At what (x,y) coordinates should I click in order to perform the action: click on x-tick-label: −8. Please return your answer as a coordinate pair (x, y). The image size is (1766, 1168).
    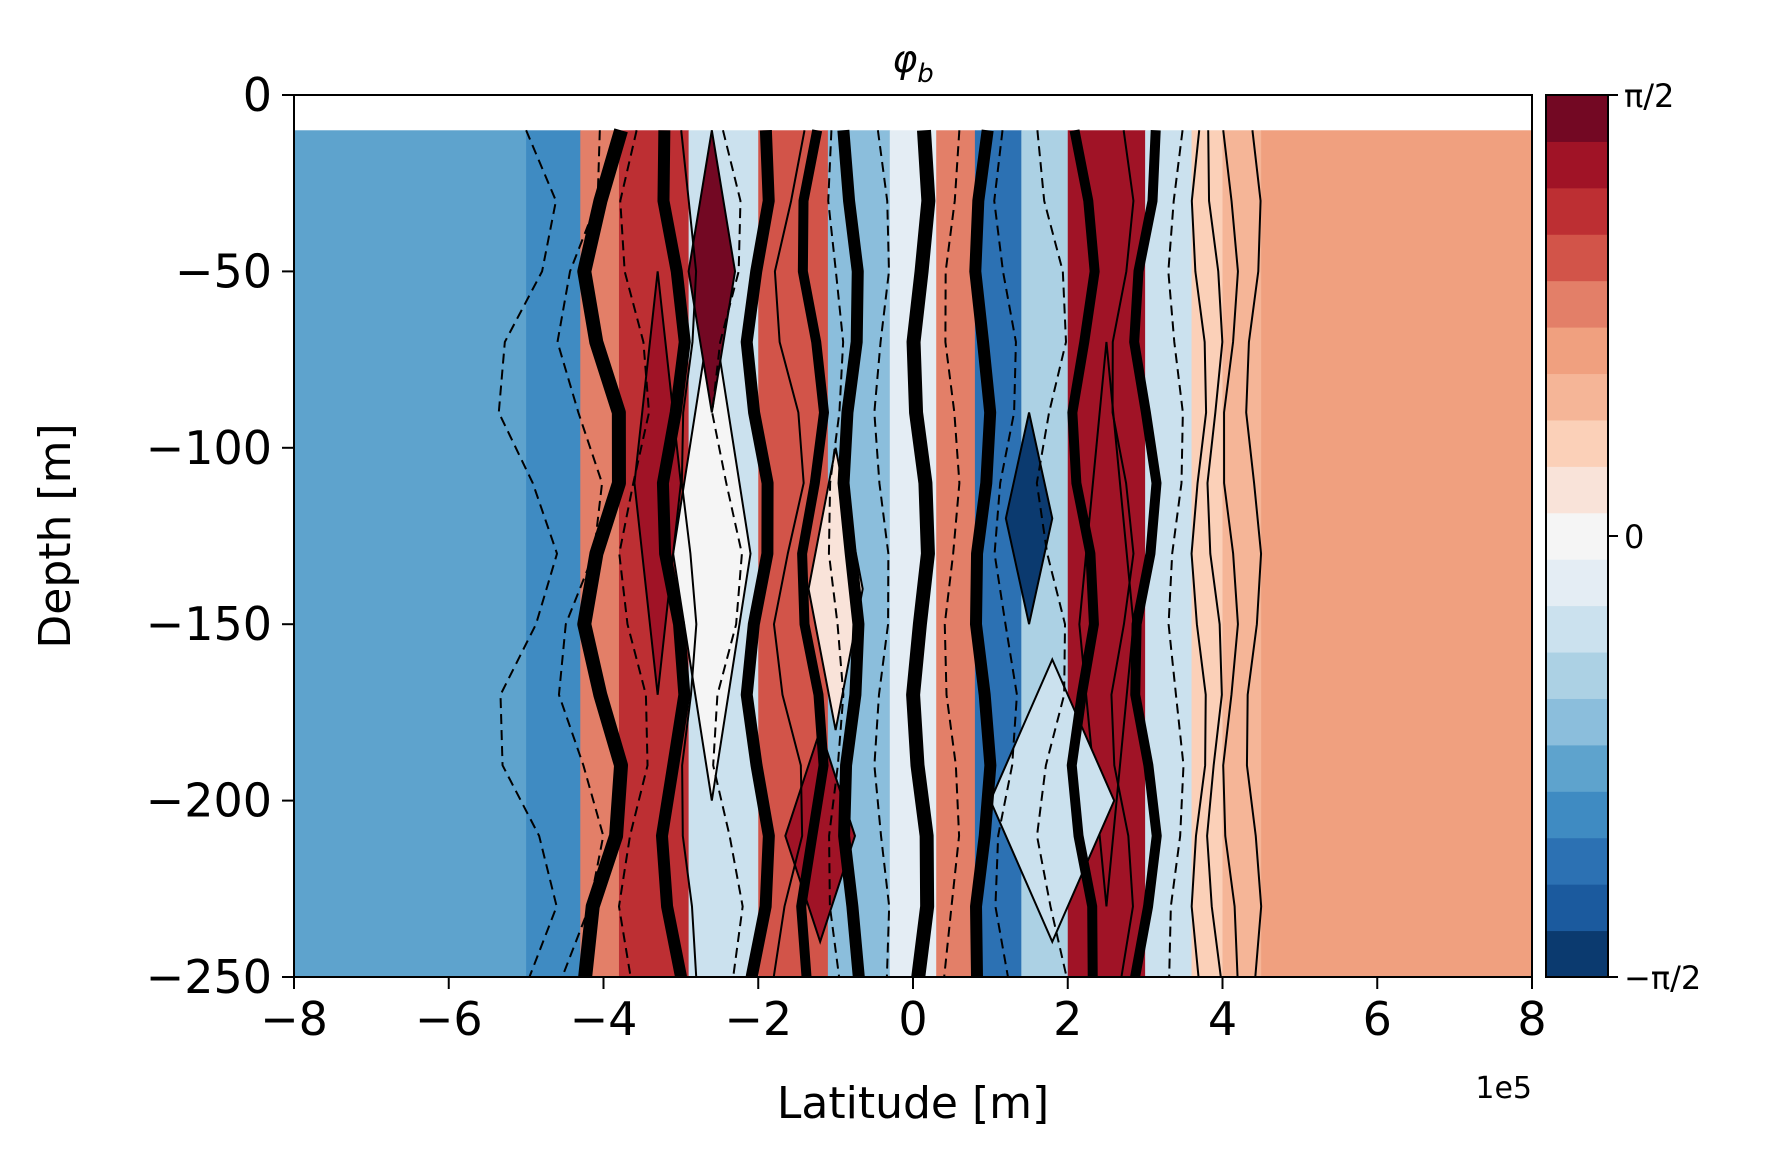
    Looking at the image, I should click on (294, 1019).